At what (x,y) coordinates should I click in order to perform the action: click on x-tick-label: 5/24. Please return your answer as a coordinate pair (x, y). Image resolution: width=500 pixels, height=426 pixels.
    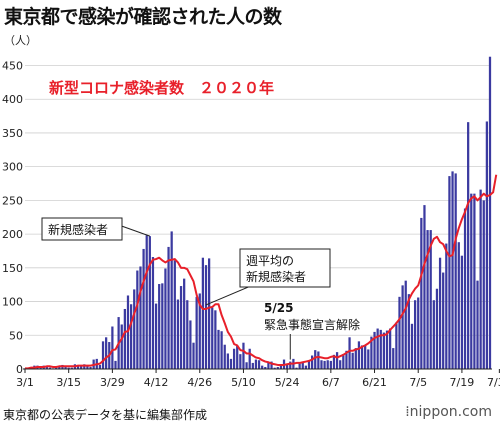
    Looking at the image, I should click on (287, 382).